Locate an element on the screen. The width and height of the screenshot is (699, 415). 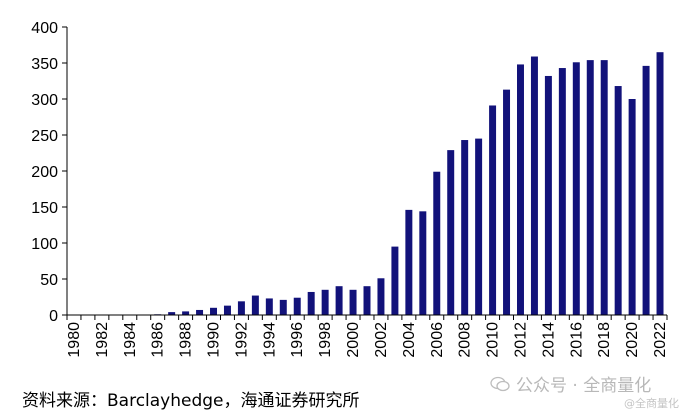
bar-2013 is located at coordinates (534, 186).